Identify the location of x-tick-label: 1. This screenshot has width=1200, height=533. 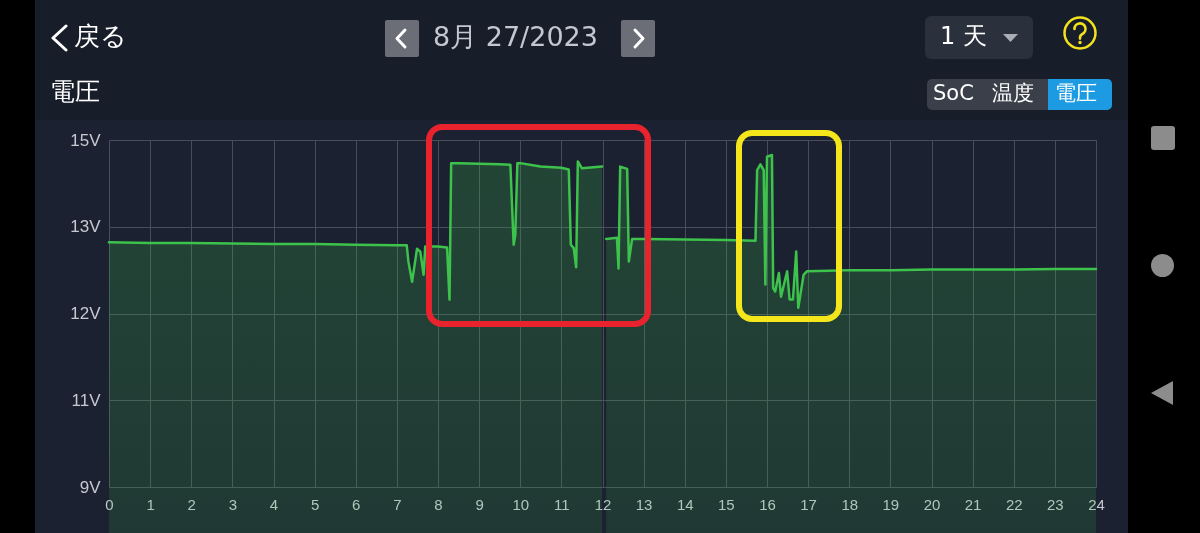
(150, 504).